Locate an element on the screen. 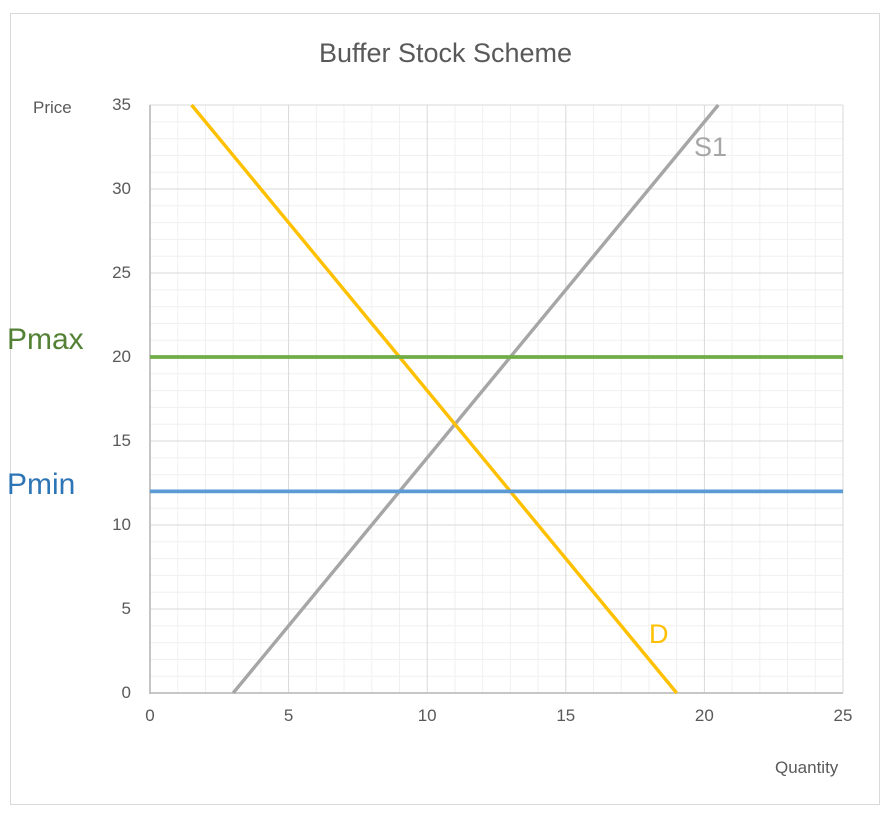 The width and height of the screenshot is (891, 813). y-tick-label: 20 is located at coordinates (121, 356).